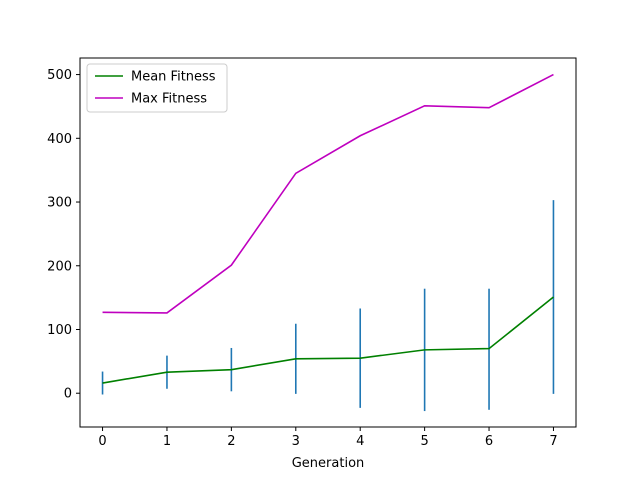 The width and height of the screenshot is (640, 480). What do you see at coordinates (167, 441) in the screenshot?
I see `x-tick-label: 1` at bounding box center [167, 441].